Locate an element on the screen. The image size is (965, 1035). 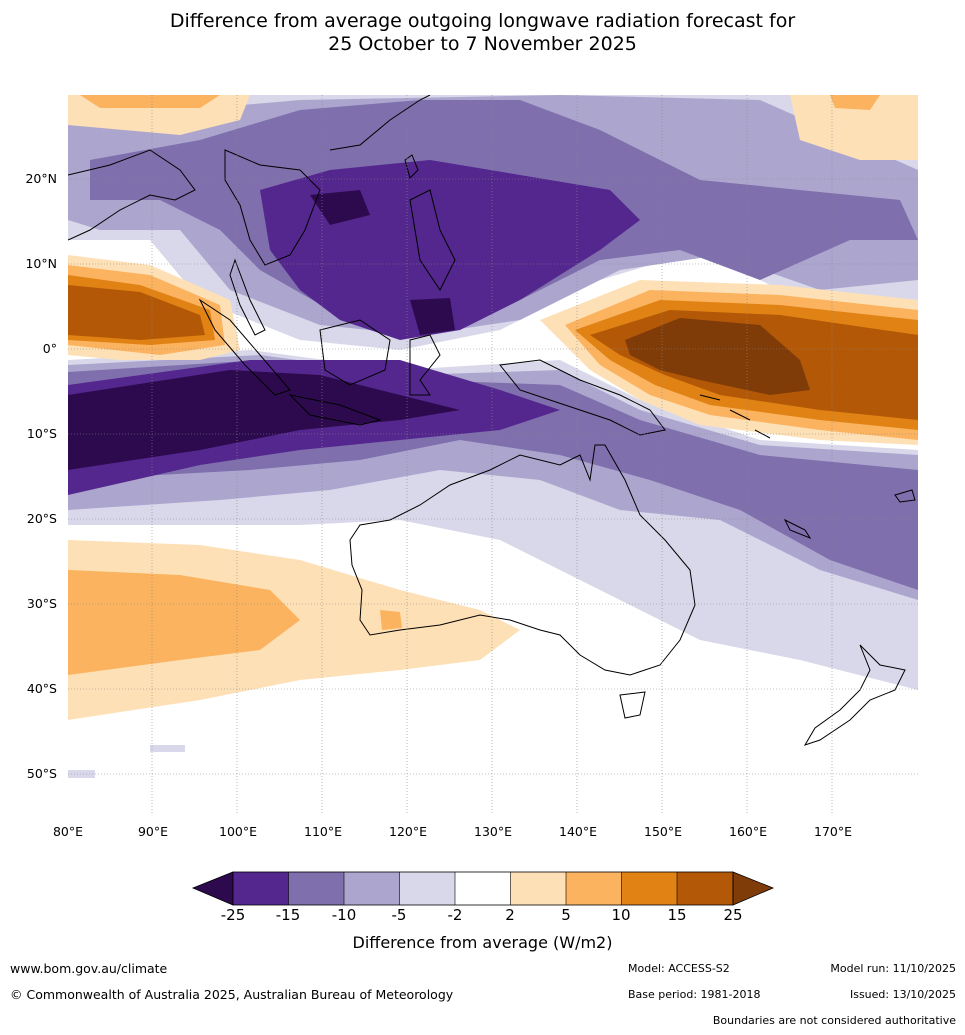
website-link: www.bom.gov.au/climate is located at coordinates (89, 968).